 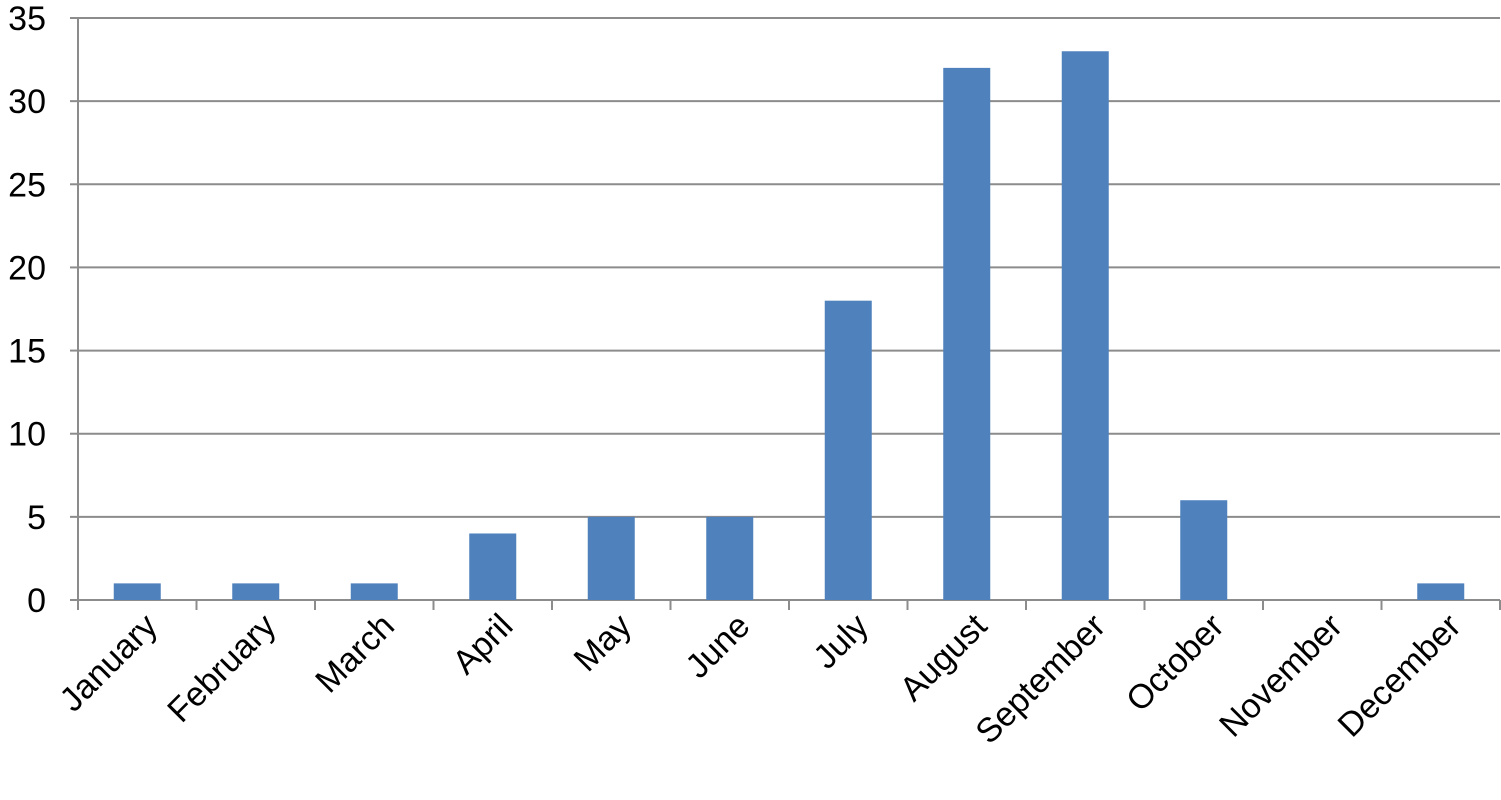 What do you see at coordinates (841, 642) in the screenshot?
I see `x-tick-label: July` at bounding box center [841, 642].